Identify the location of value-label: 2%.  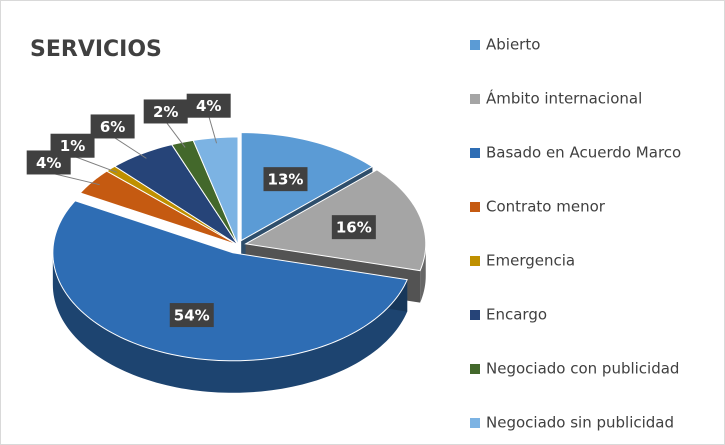
(165, 112).